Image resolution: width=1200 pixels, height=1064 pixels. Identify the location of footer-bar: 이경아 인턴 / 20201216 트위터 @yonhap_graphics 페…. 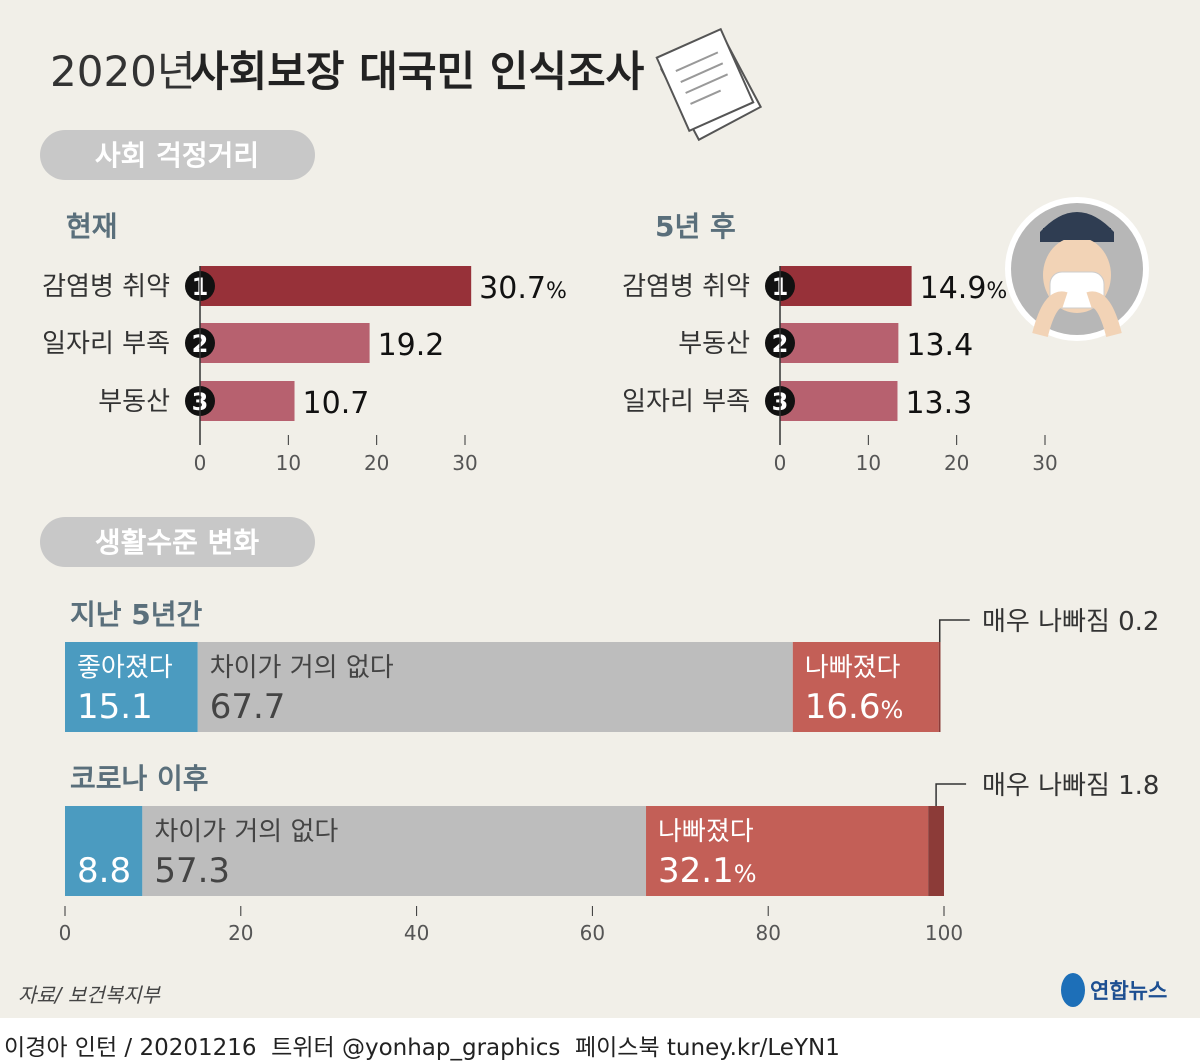
(600, 1041).